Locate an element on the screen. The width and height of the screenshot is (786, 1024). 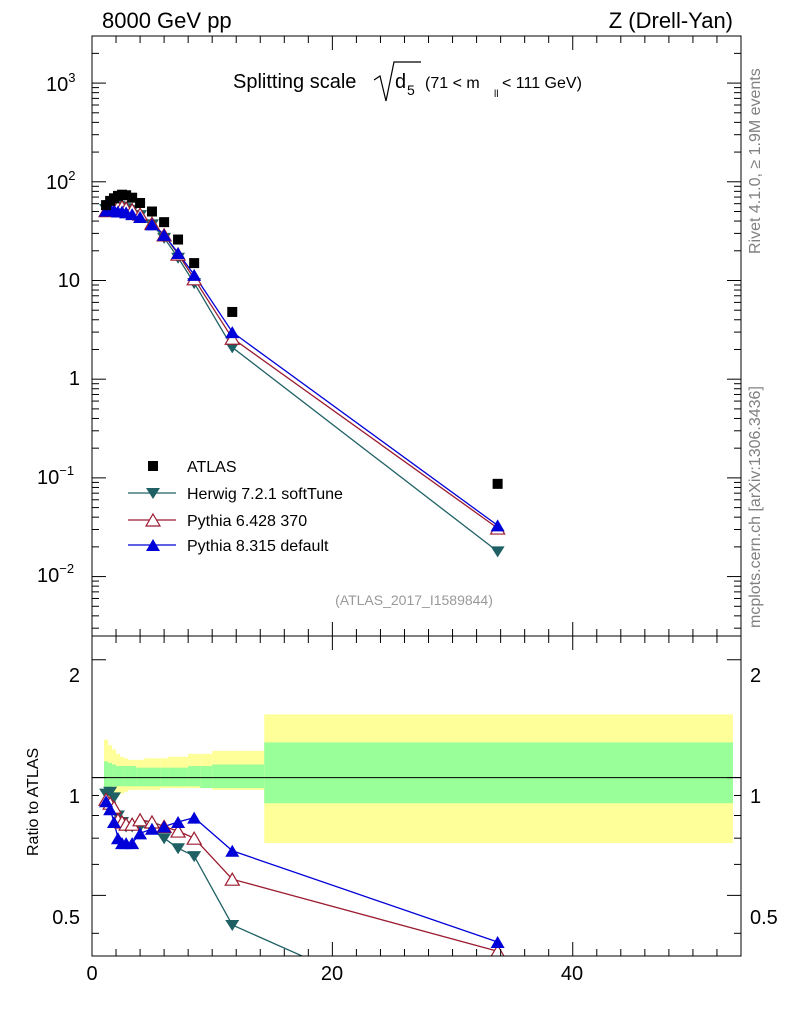
ytick-label-0.1: 10⁻¹ is located at coordinates (55, 476).